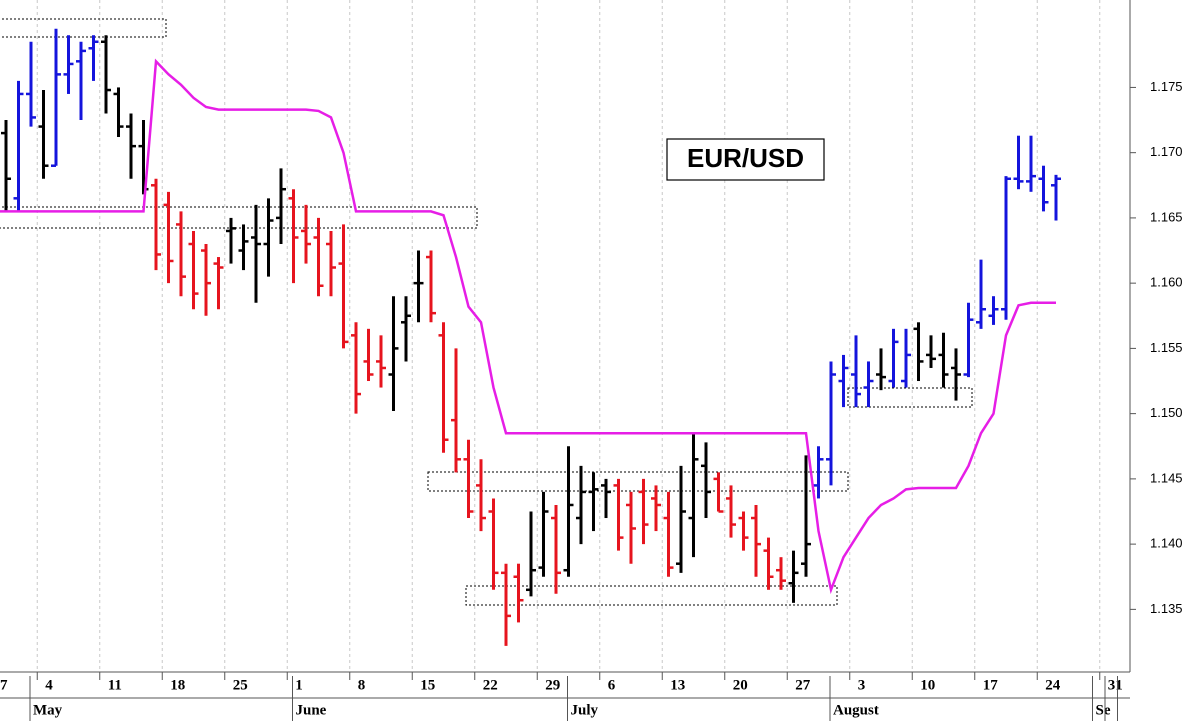 The width and height of the screenshot is (1200, 721). Describe the element at coordinates (552, 685) in the screenshot. I see `x-tick-label: 29` at that location.